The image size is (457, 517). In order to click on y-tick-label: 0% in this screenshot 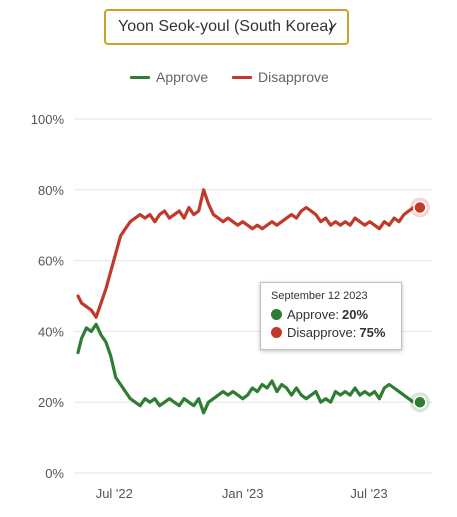, I will do `click(54, 473)`.